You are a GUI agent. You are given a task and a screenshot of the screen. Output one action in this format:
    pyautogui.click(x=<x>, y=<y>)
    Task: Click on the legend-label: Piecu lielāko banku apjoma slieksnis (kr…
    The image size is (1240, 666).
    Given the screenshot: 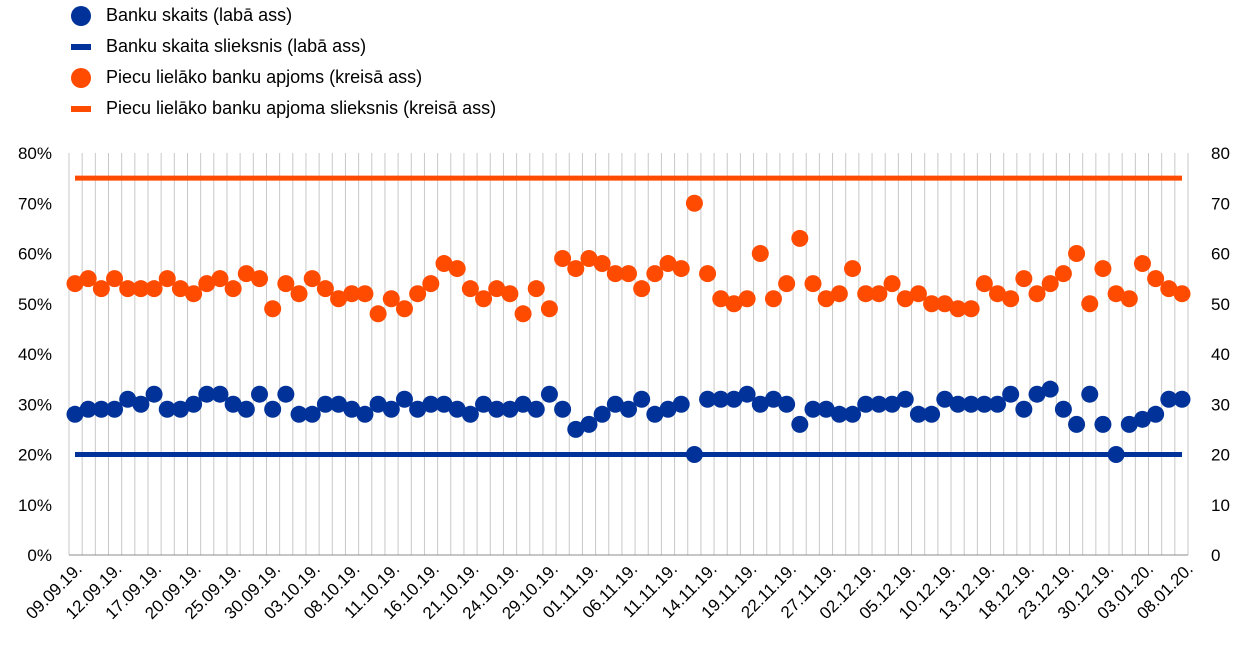 What is the action you would take?
    pyautogui.click(x=301, y=108)
    